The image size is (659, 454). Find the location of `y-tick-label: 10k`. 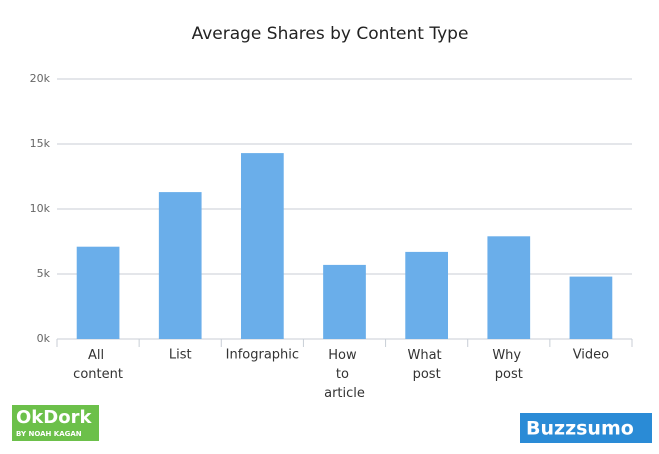

y-tick-label: 10k is located at coordinates (40, 208).